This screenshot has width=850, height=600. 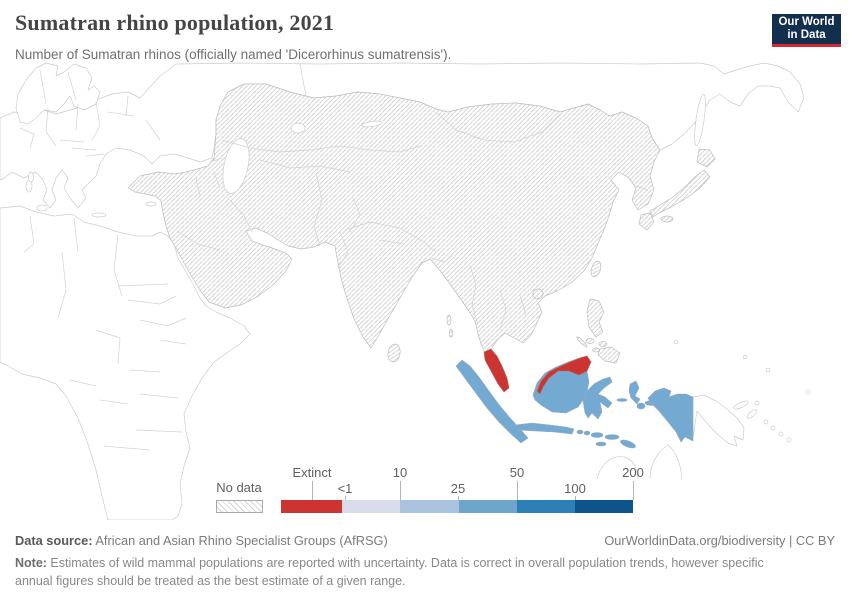 I want to click on region-sicily, so click(x=42, y=208).